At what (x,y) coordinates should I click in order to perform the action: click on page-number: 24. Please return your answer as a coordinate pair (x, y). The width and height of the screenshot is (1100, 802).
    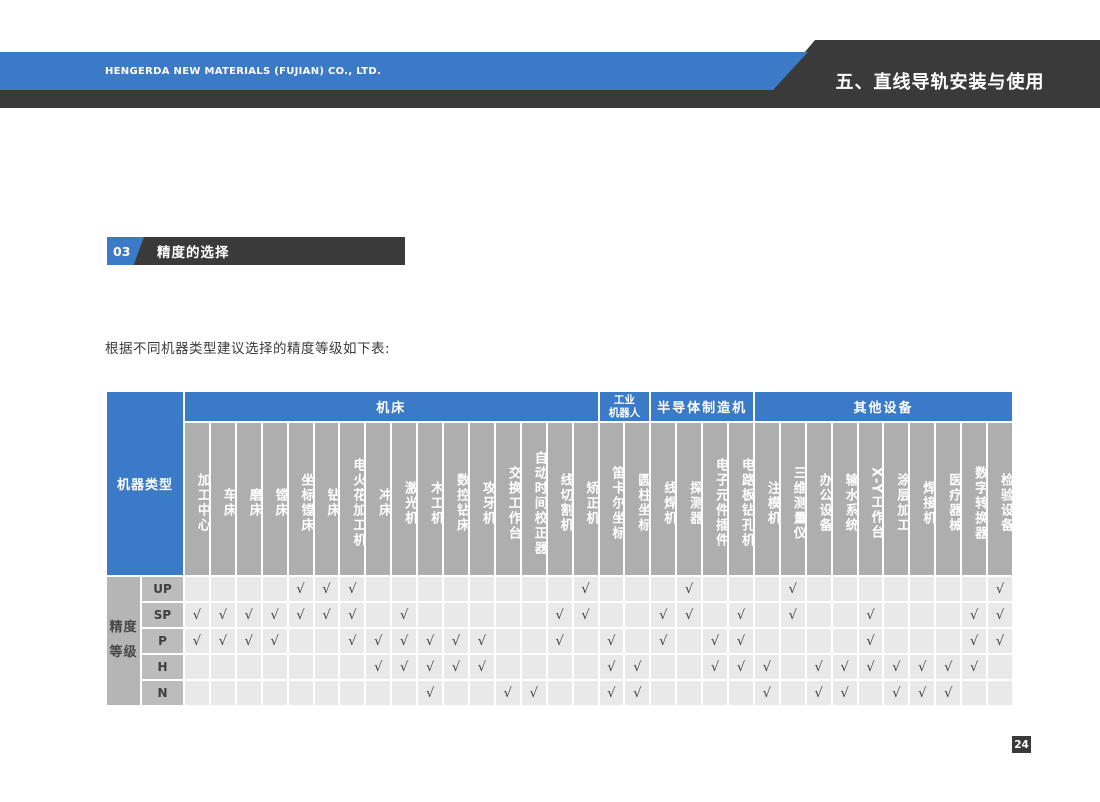
    Looking at the image, I should click on (1021, 744).